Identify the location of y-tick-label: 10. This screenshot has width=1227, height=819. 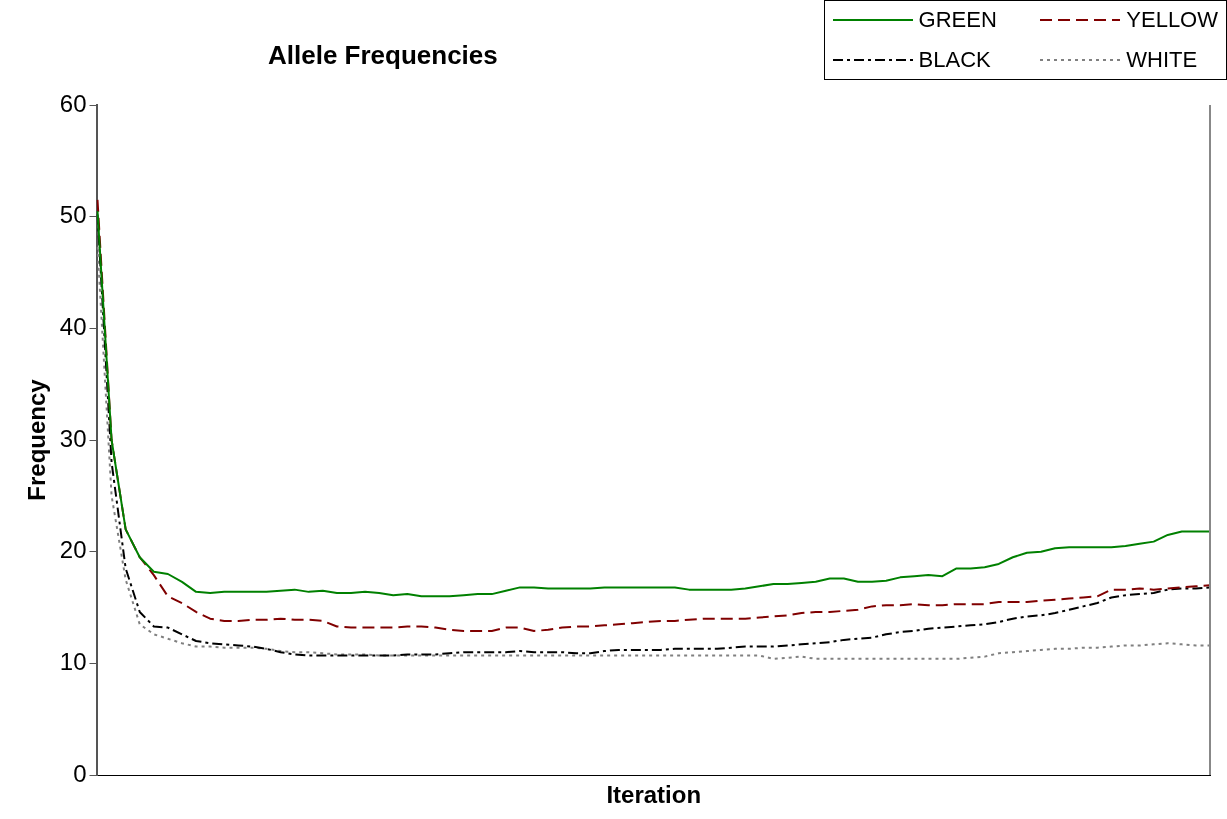
(73, 661).